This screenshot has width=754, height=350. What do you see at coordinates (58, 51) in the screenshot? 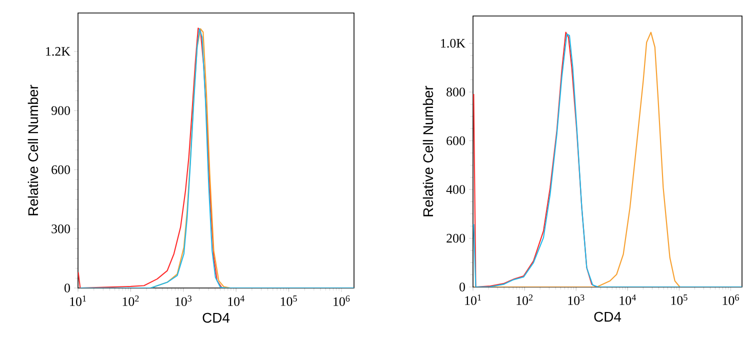
I see `y-tick-label: 1.2K` at bounding box center [58, 51].